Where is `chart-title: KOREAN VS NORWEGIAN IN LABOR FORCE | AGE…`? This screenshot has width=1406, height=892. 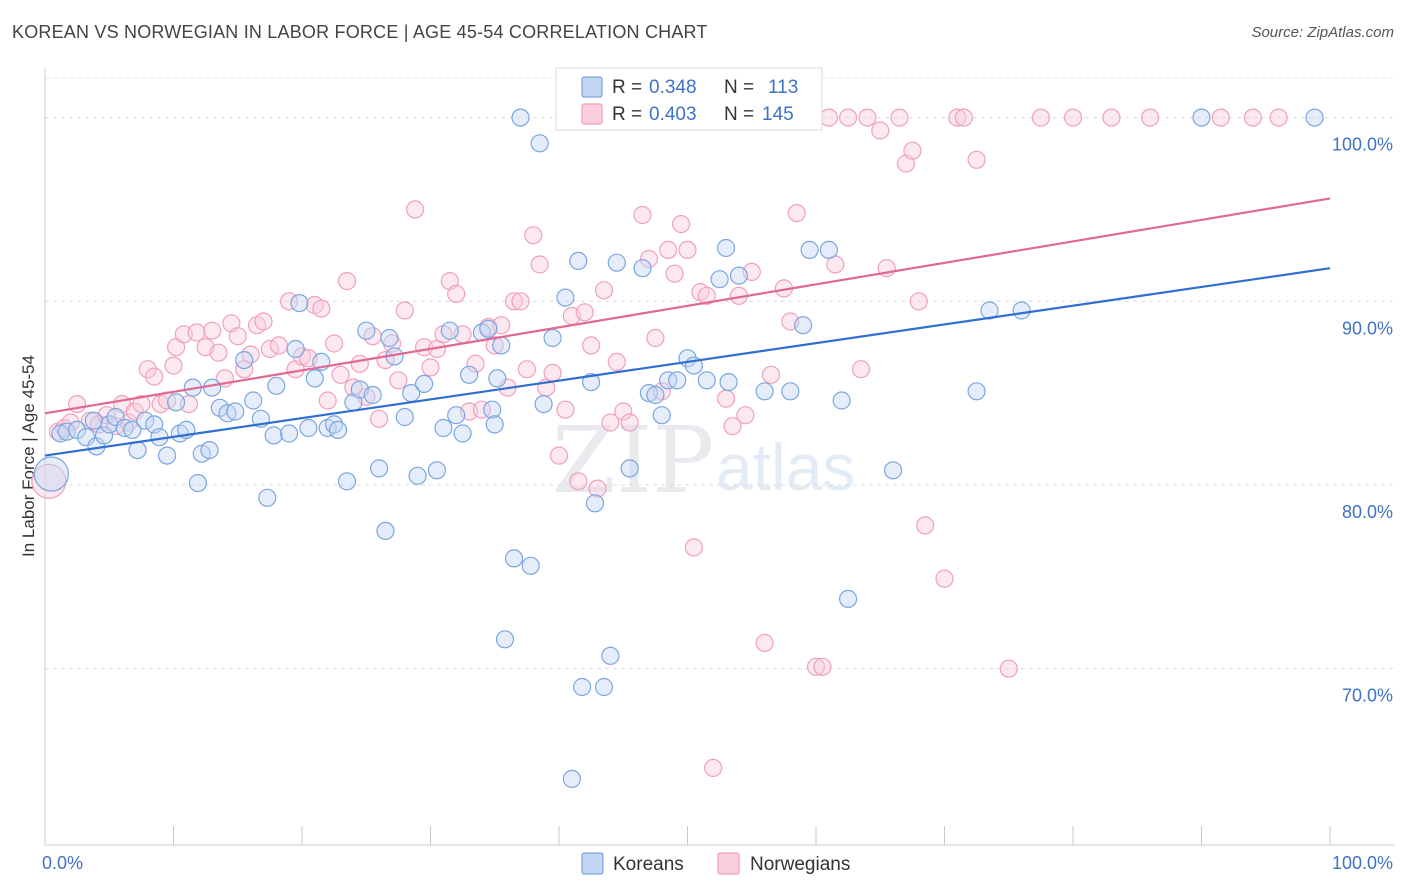
chart-title: KOREAN VS NORWEGIAN IN LABOR FORCE | AGE… is located at coordinates (360, 32).